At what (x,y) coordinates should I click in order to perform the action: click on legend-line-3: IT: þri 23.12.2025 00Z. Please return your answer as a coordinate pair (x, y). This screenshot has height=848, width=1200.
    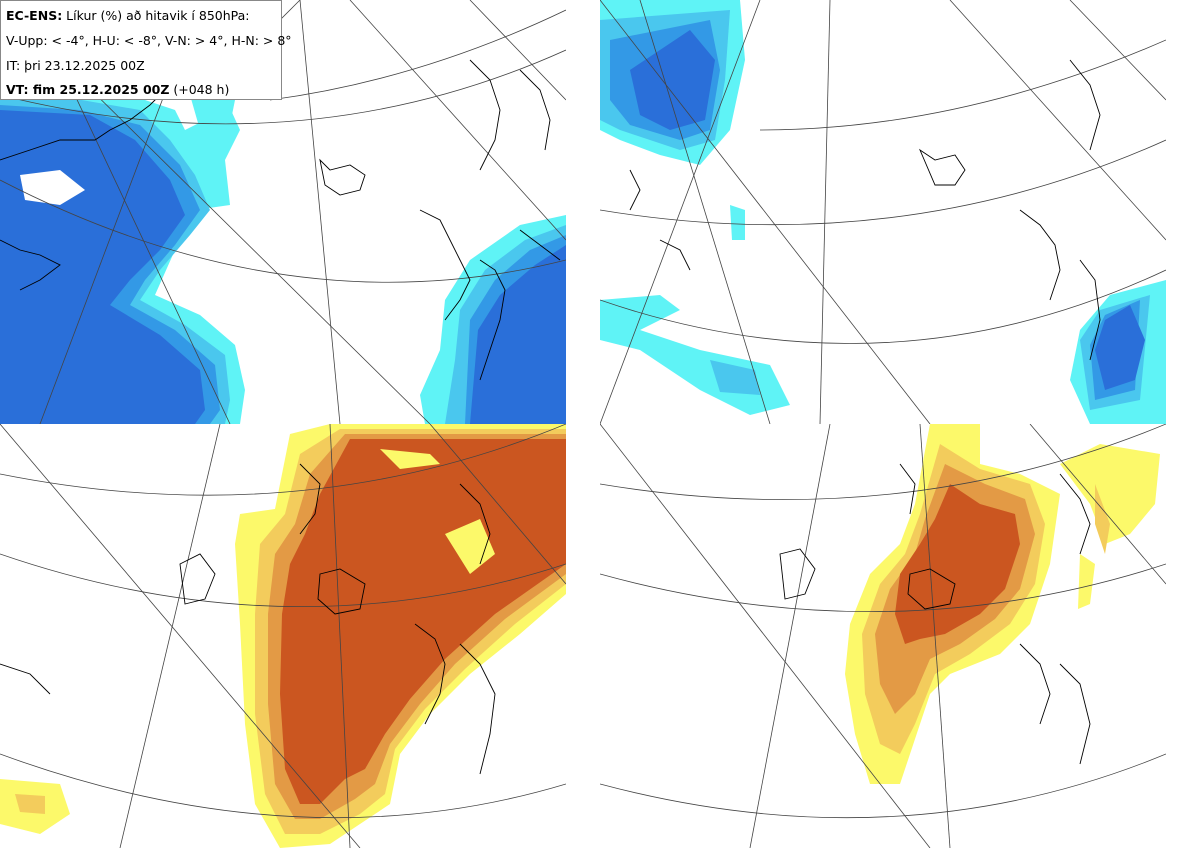
    Looking at the image, I should click on (75, 65).